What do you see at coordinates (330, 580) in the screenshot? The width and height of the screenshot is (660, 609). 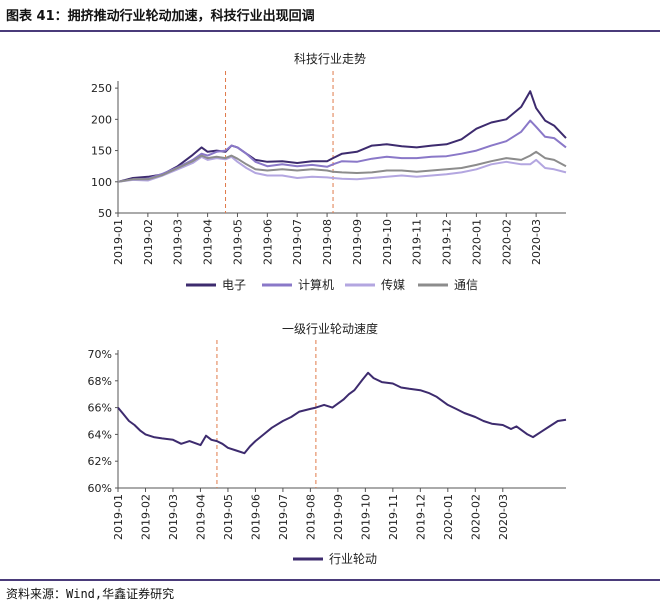 I see `bottom-rule` at bounding box center [330, 580].